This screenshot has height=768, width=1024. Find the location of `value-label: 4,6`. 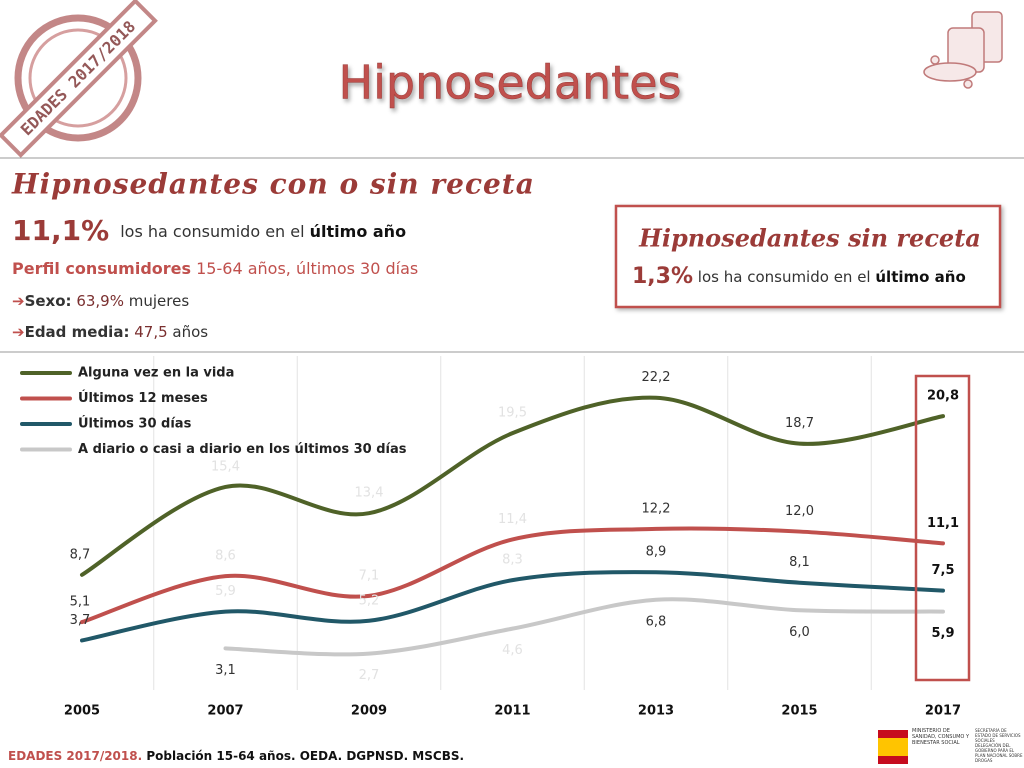

value-label: 4,6 is located at coordinates (512, 650).